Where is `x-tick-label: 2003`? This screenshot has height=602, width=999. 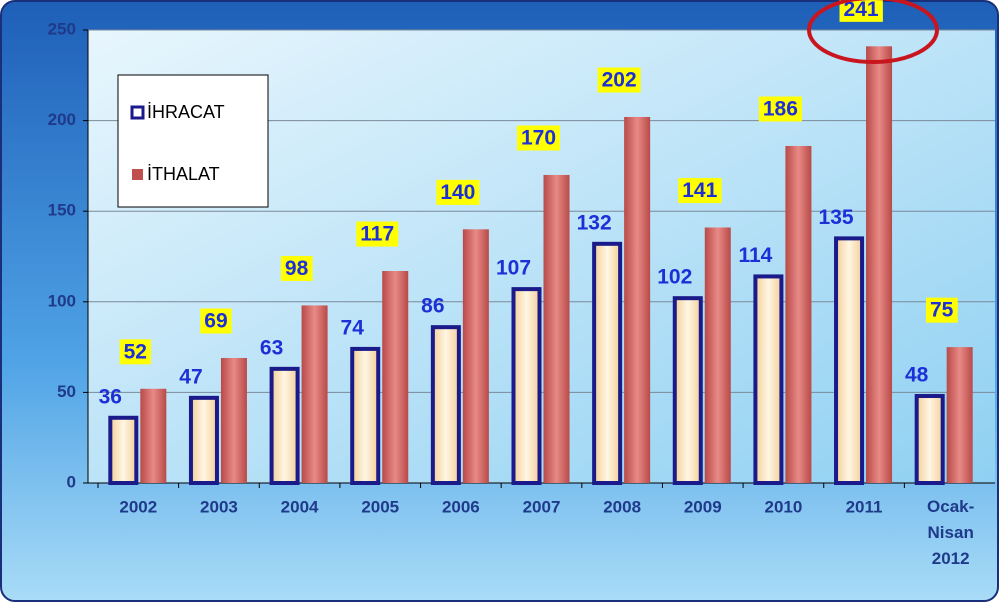
x-tick-label: 2003 is located at coordinates (219, 506).